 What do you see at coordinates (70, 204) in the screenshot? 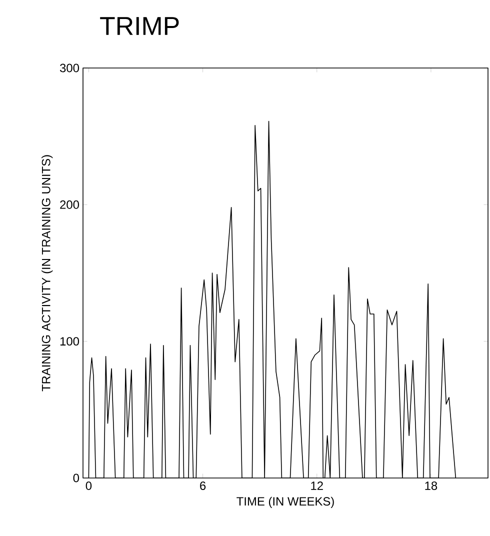
I see `y-tick-label: 200` at bounding box center [70, 204].